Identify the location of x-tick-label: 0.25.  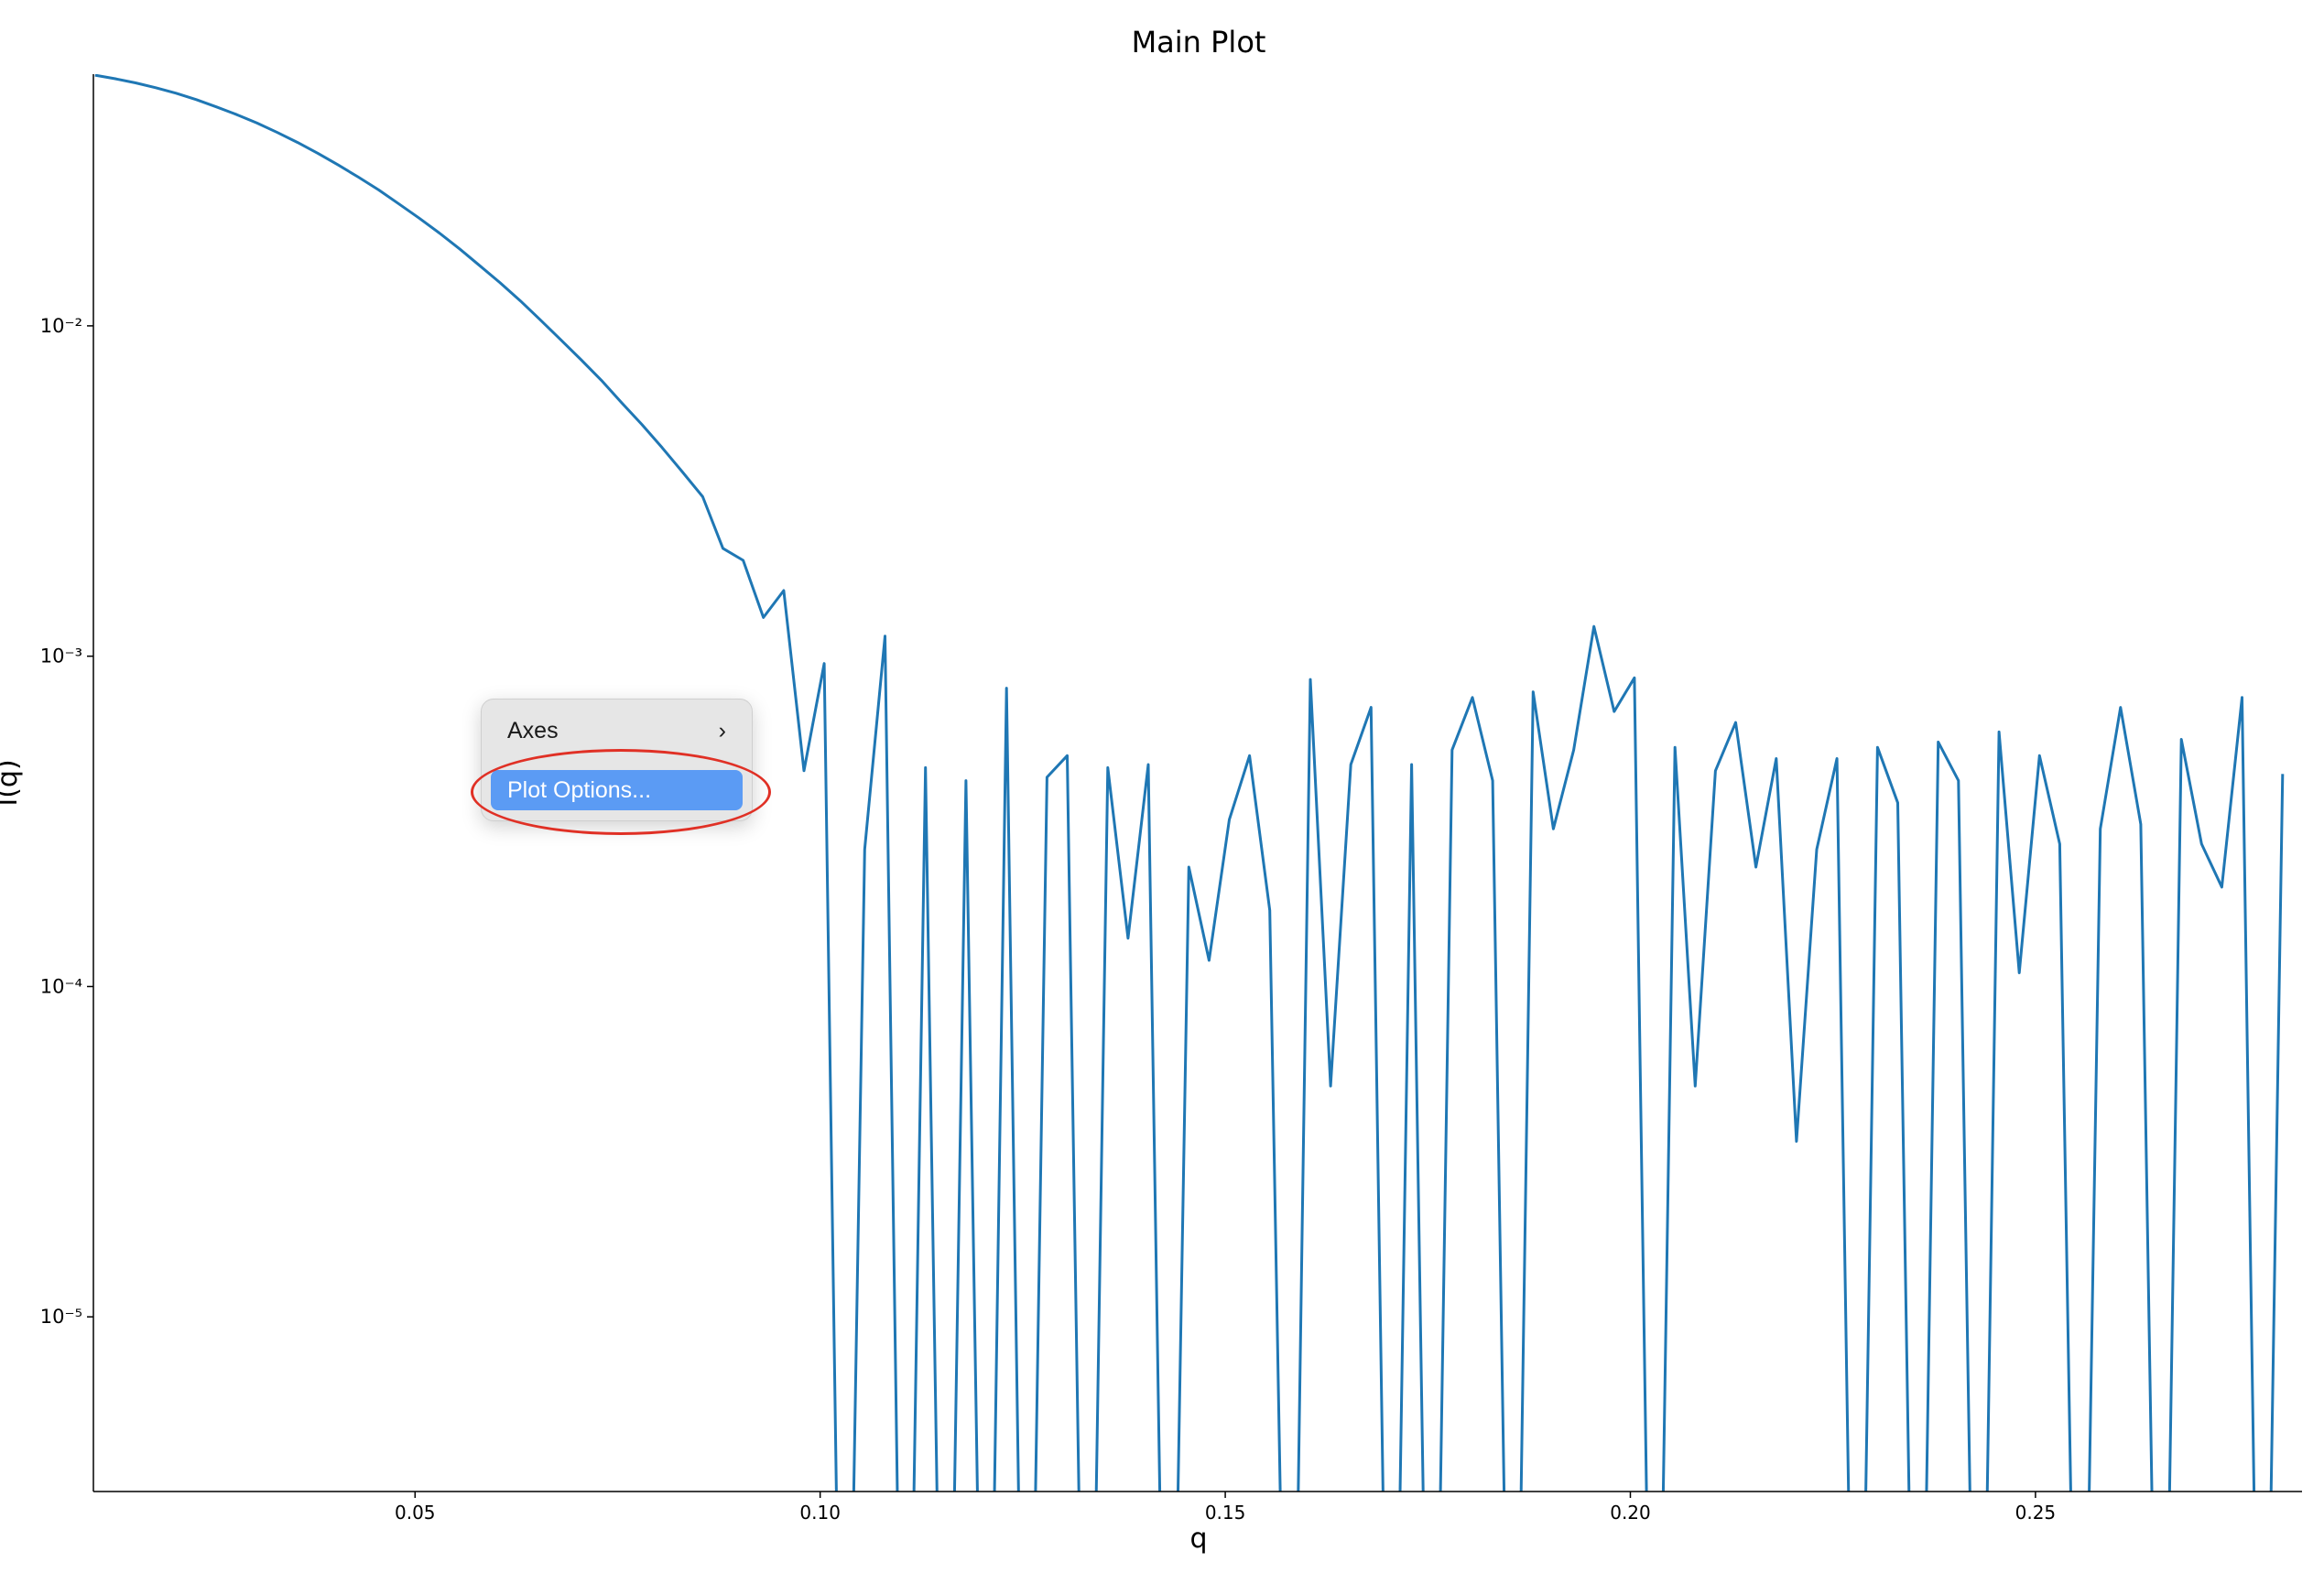
(2036, 1513).